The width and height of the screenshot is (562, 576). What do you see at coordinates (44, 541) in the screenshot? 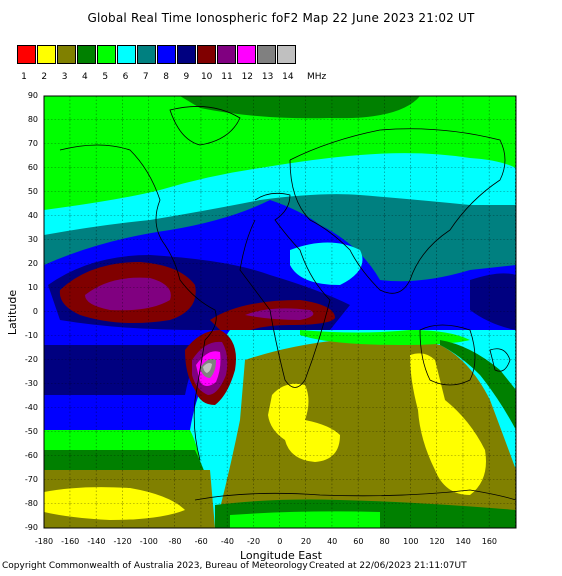
I see `longitude-tick: -180` at bounding box center [44, 541].